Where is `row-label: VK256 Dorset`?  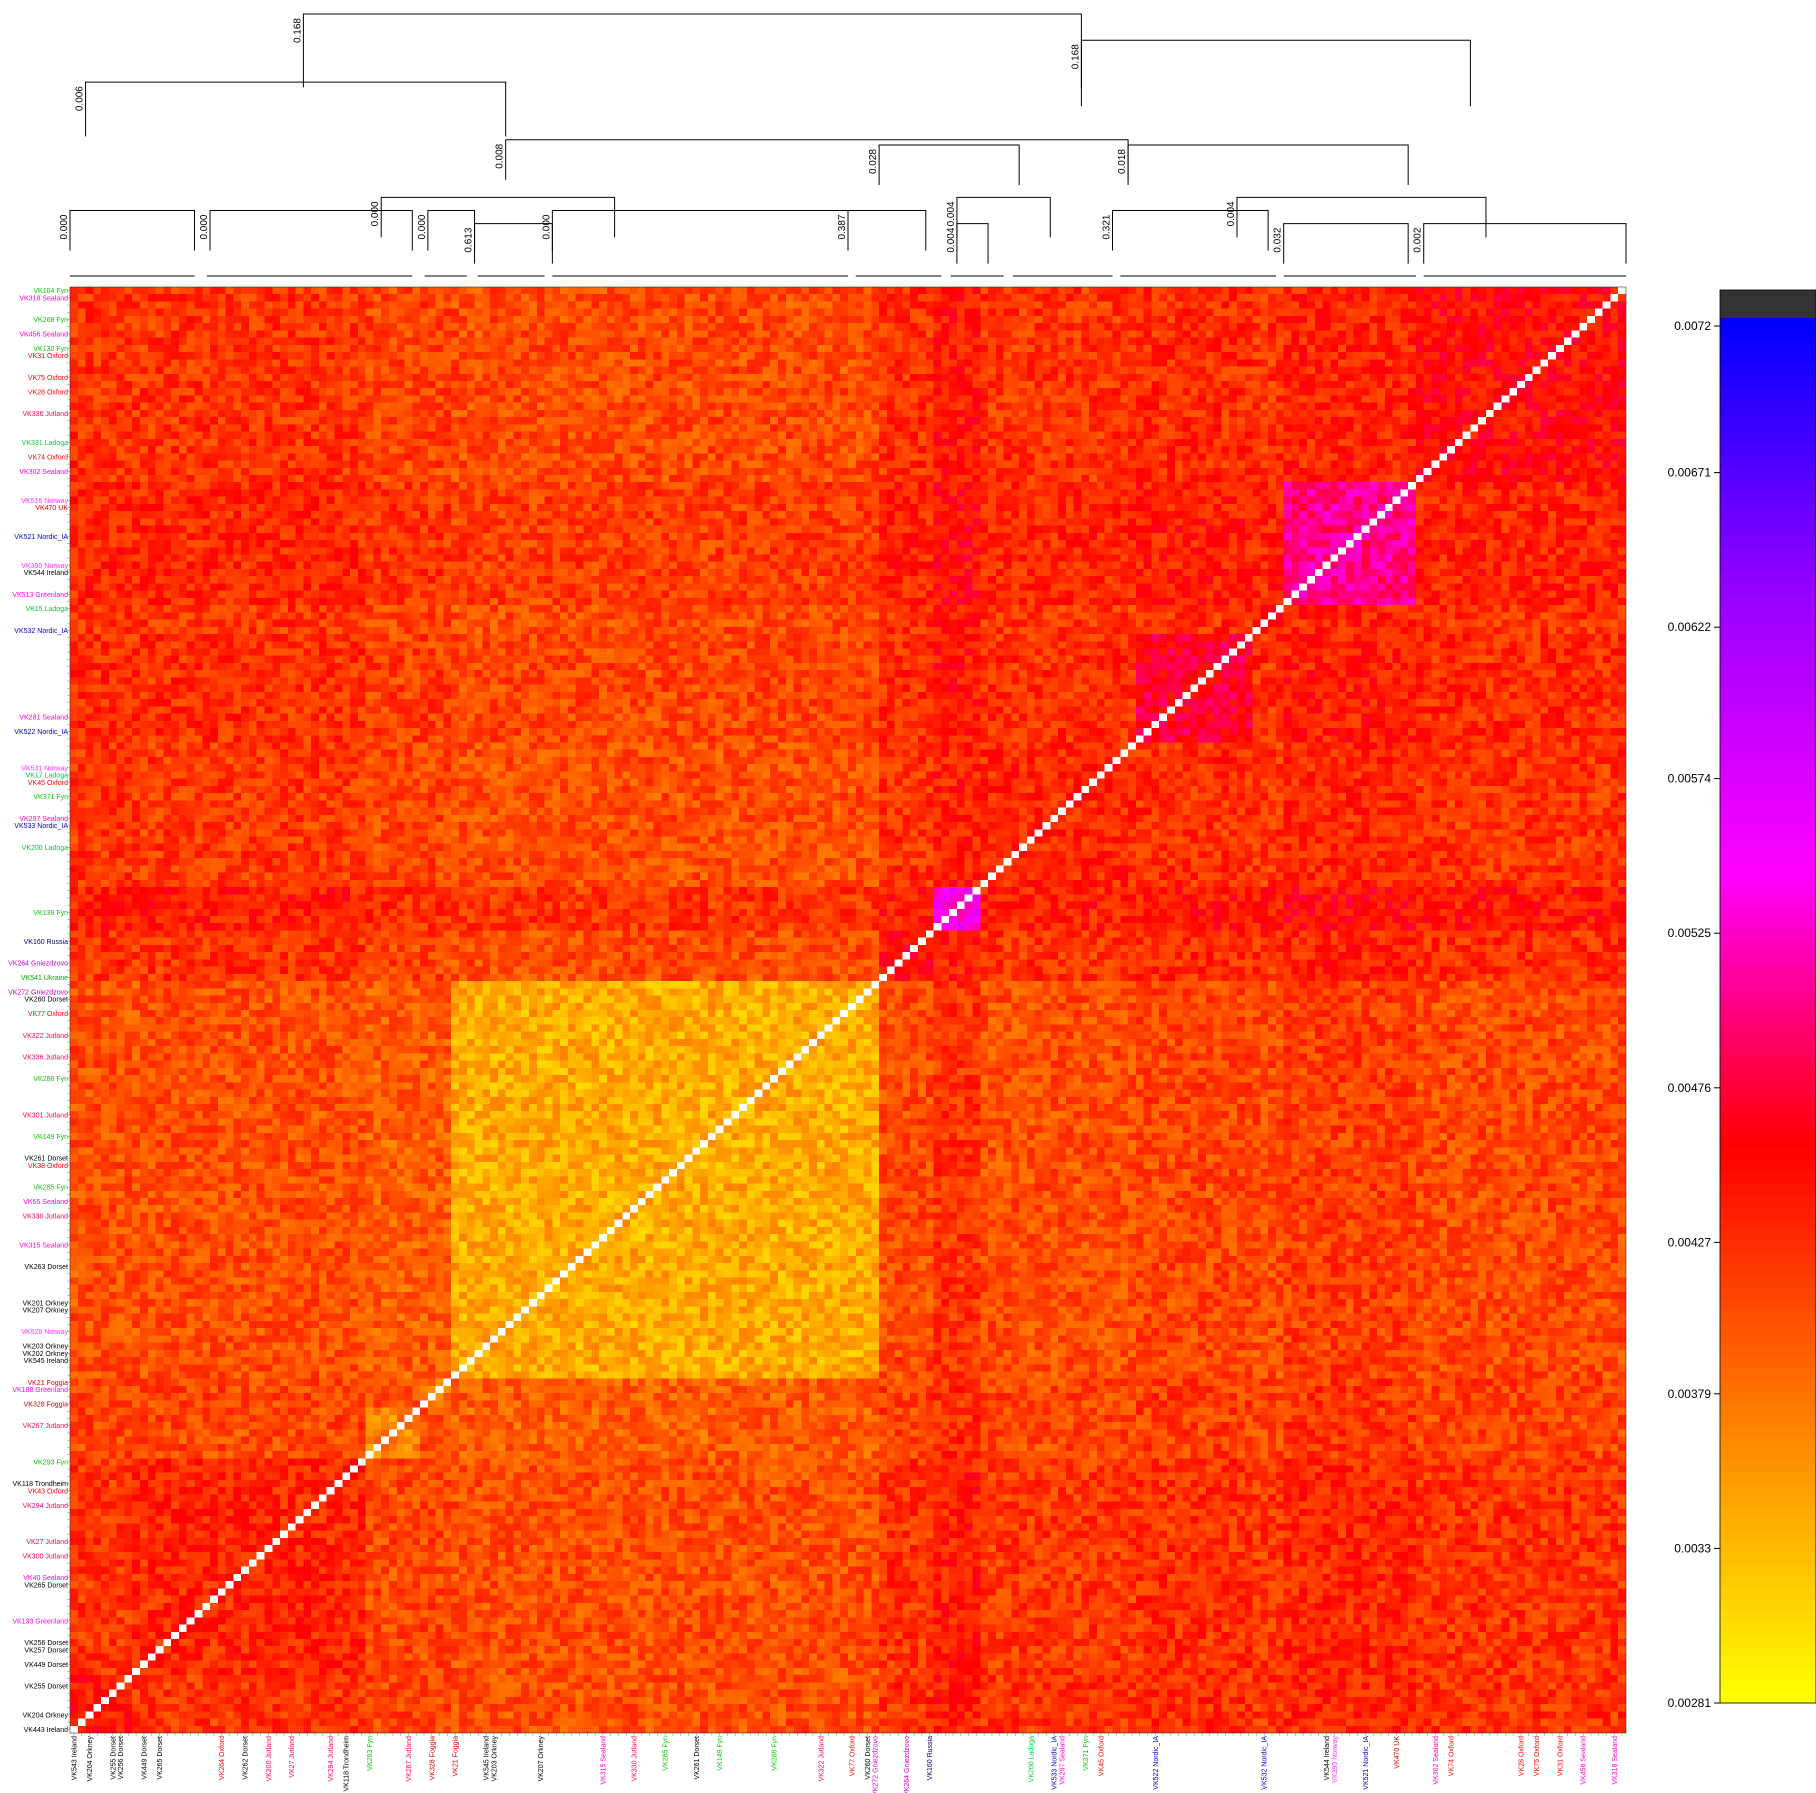 row-label: VK256 Dorset is located at coordinates (46, 1643).